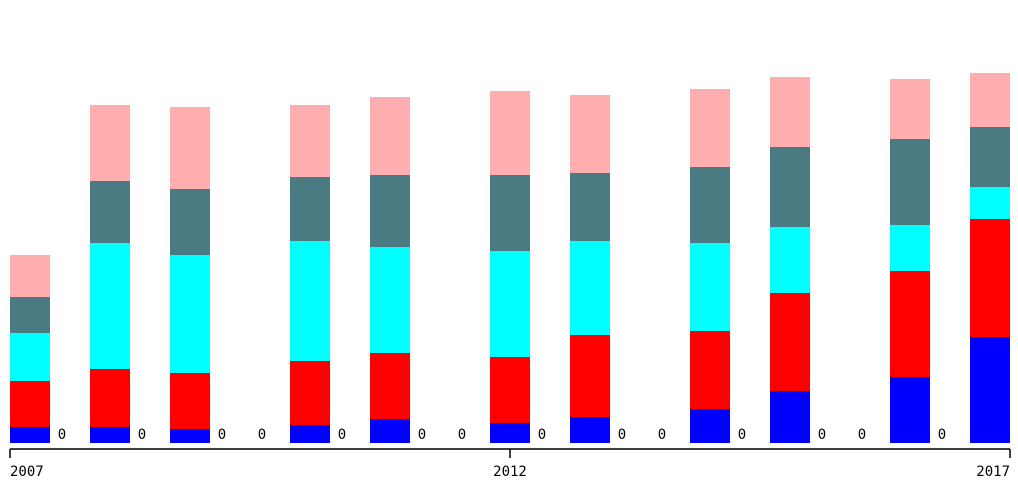 The height and width of the screenshot is (481, 1018). I want to click on x-tick-label: 2017, so click(993, 472).